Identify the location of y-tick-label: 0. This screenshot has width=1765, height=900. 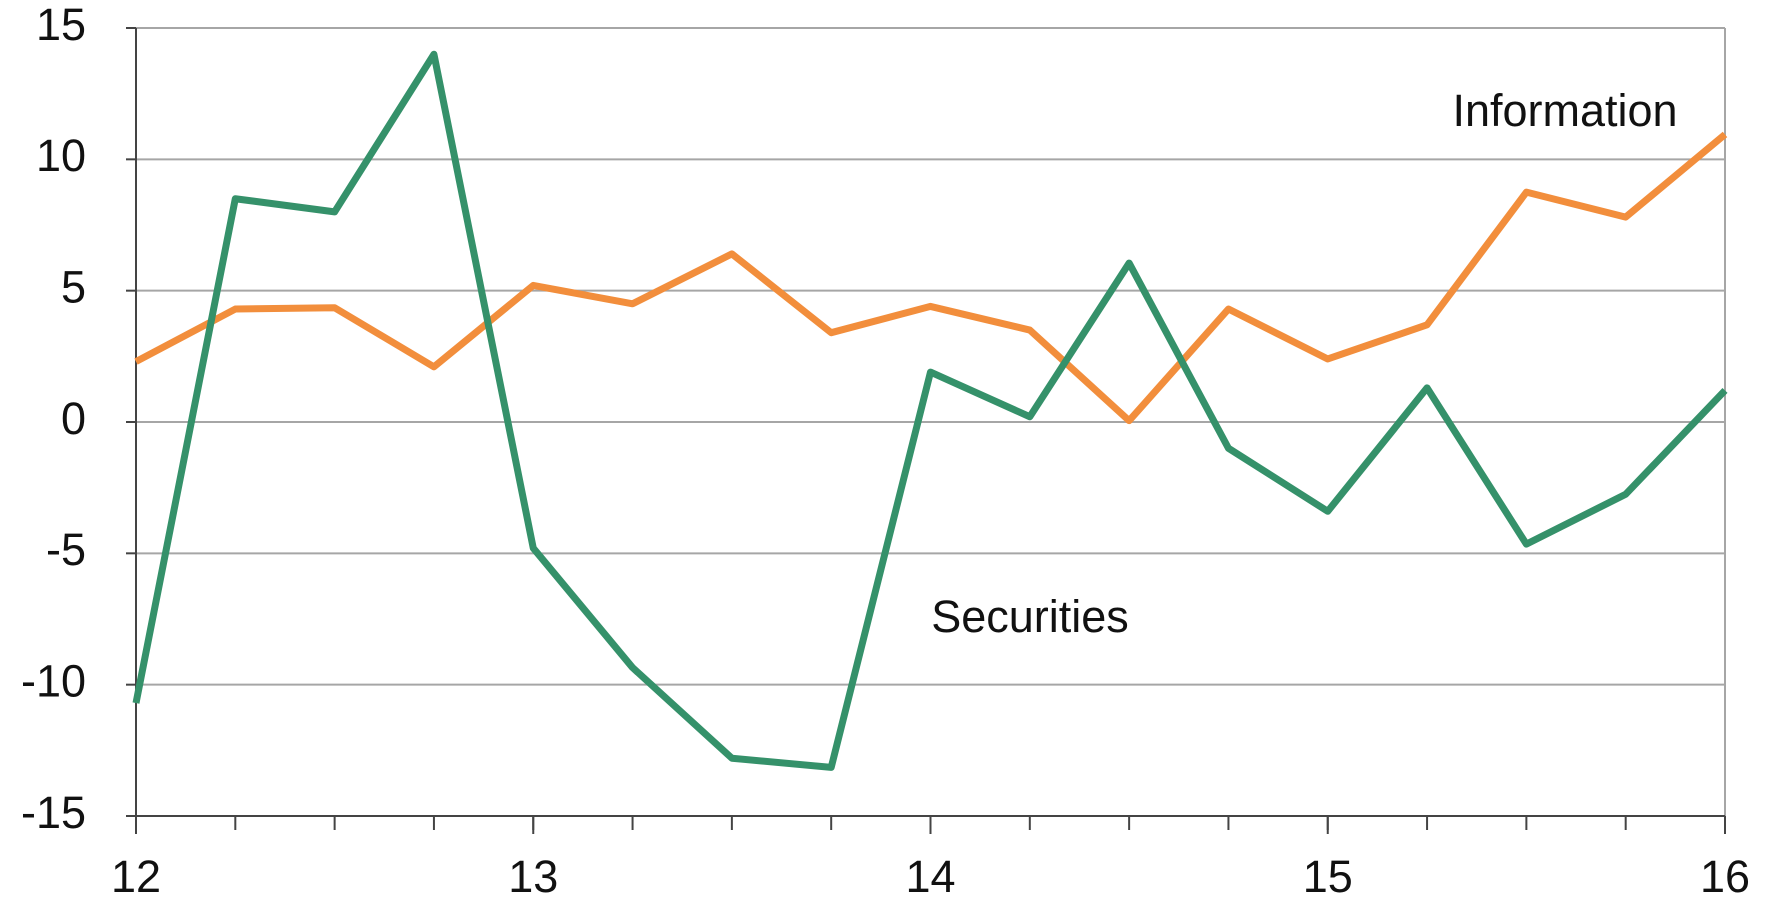
(73, 418).